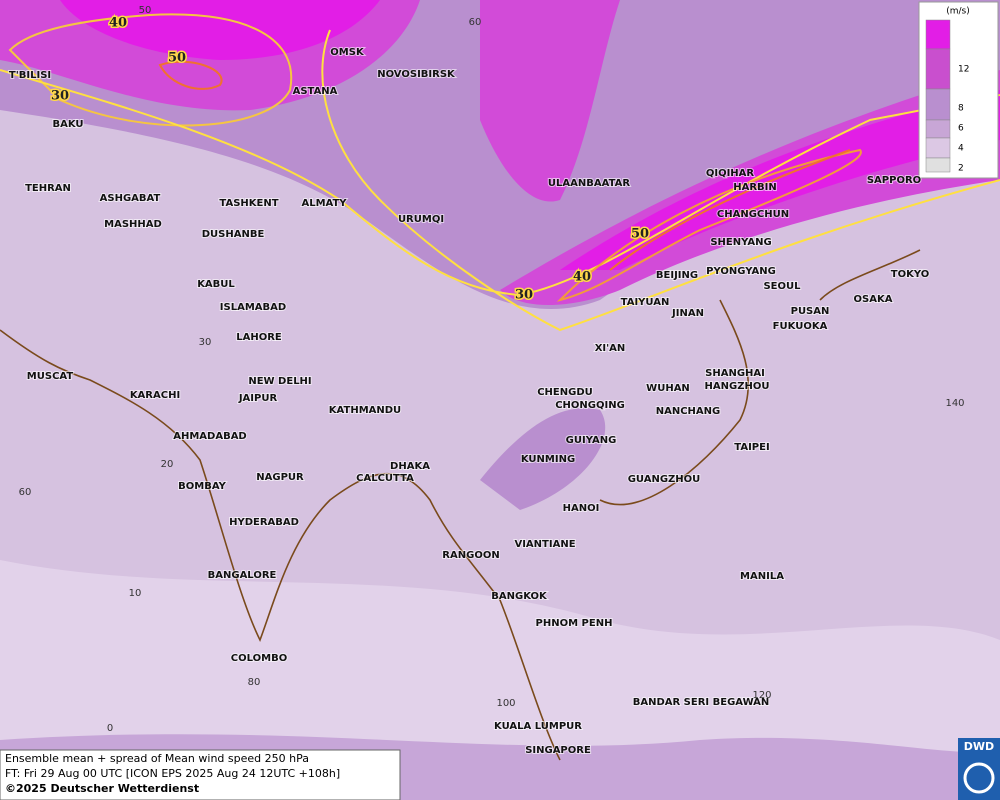 The height and width of the screenshot is (800, 1000). I want to click on city-label: SHENYANG, so click(740, 242).